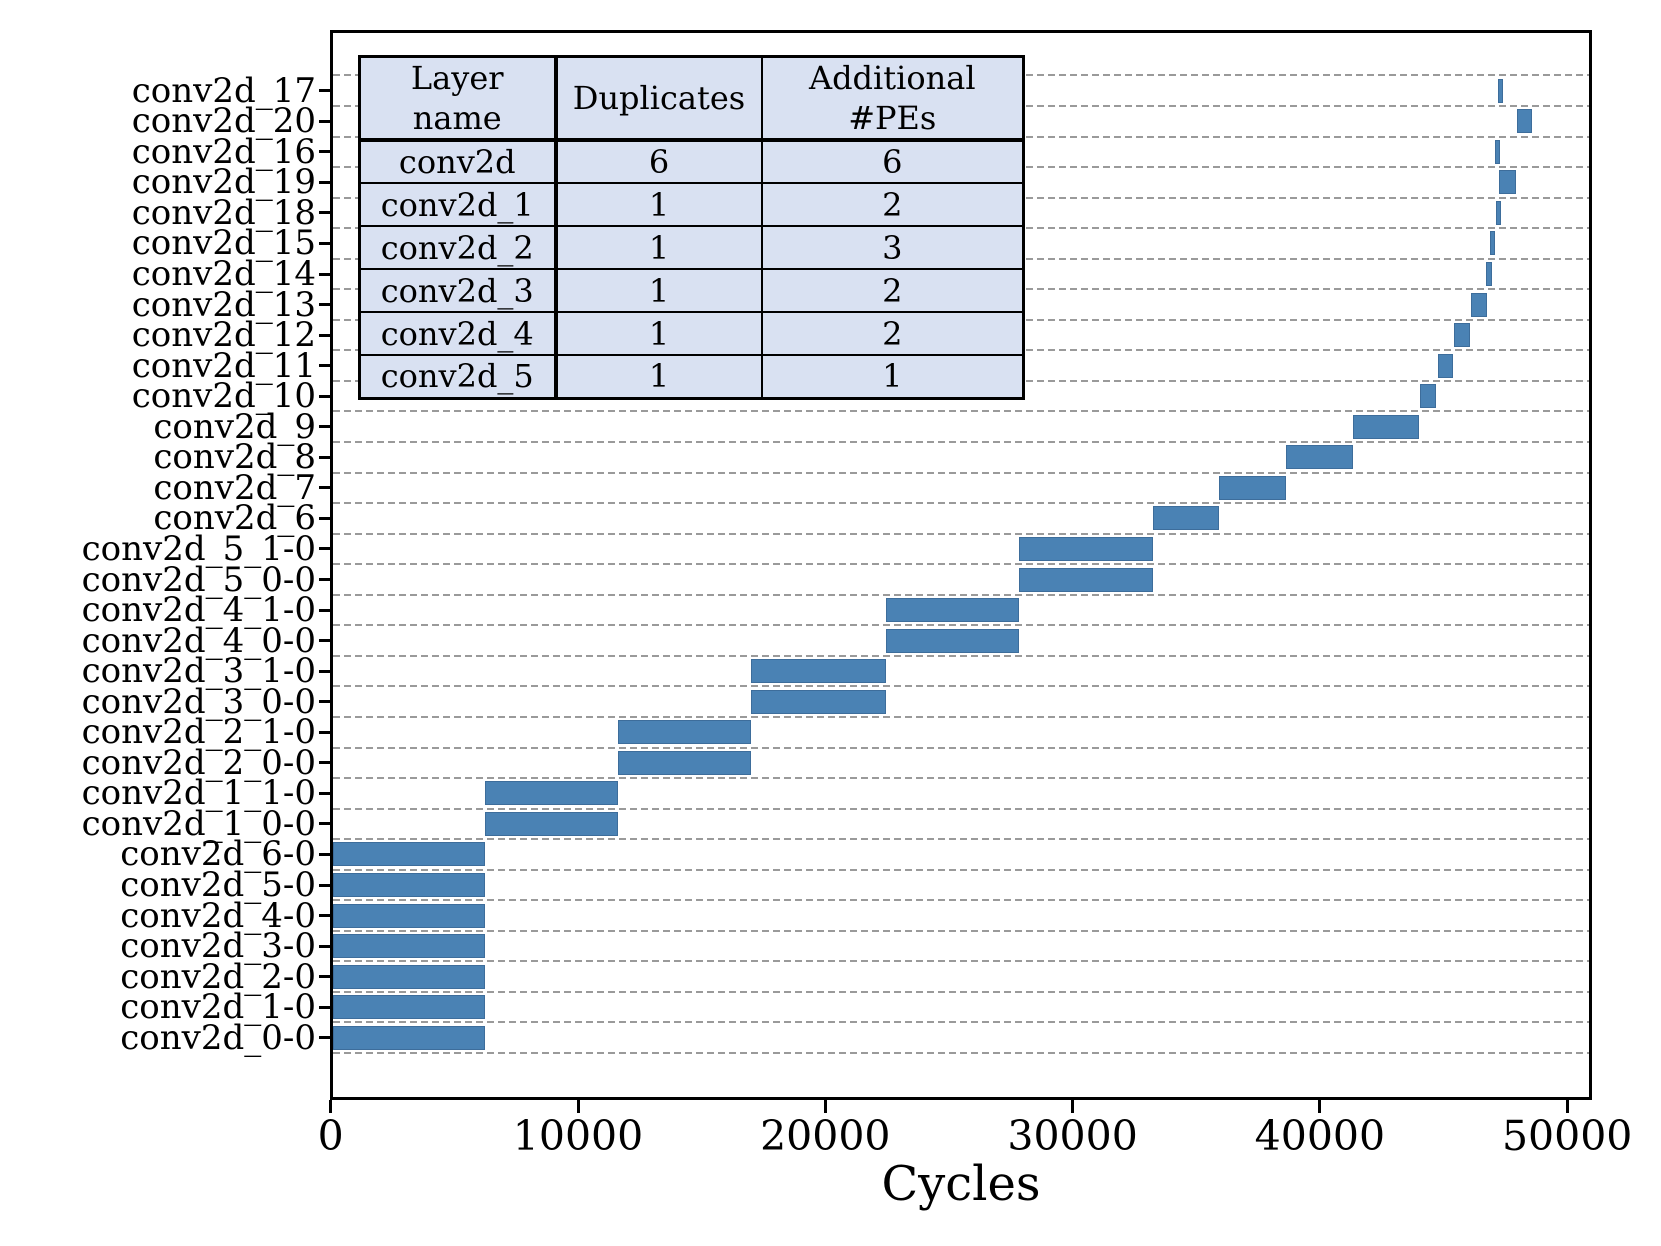 The image size is (1661, 1246). What do you see at coordinates (223, 335) in the screenshot?
I see `y-tick-label: conv2d_12` at bounding box center [223, 335].